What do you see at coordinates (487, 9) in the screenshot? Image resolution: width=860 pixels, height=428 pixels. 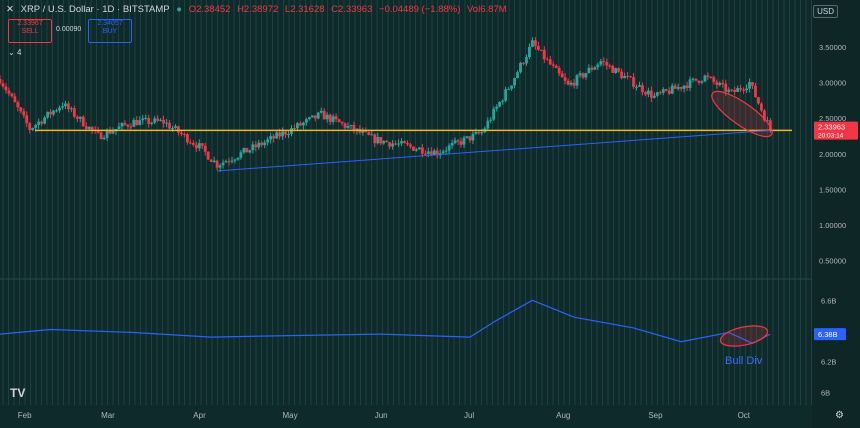 I see `volume-value: Vol6.87M` at bounding box center [487, 9].